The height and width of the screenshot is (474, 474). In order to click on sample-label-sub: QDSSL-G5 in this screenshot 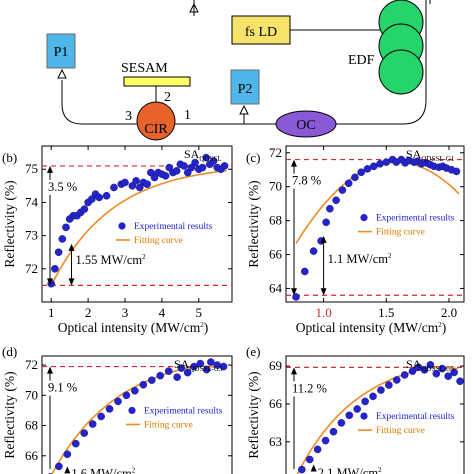, I will do `click(438, 369)`.